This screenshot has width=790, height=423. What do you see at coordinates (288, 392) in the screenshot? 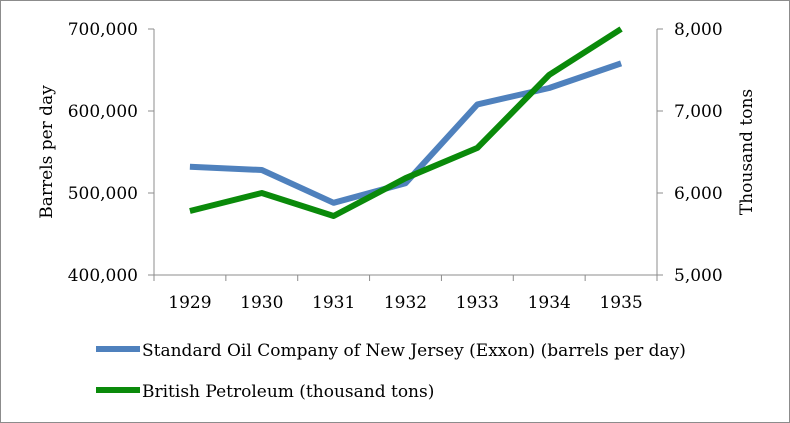
I see `legend-label-bp: British Petroleum (thousand tons)` at bounding box center [288, 392].